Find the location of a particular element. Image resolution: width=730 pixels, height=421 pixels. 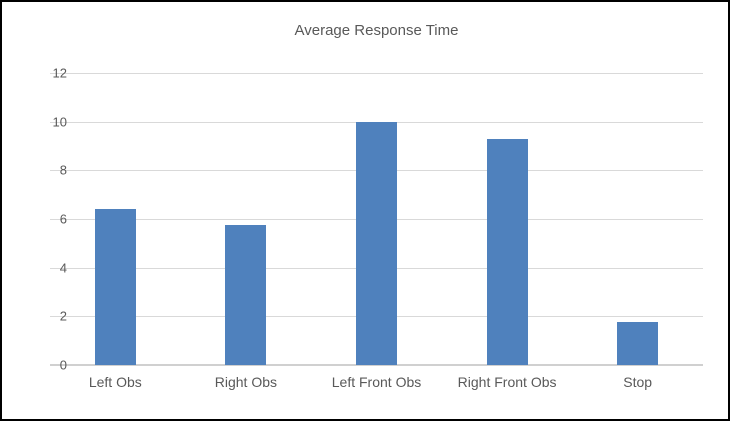

y-tick-label: 12 is located at coordinates (59, 73).